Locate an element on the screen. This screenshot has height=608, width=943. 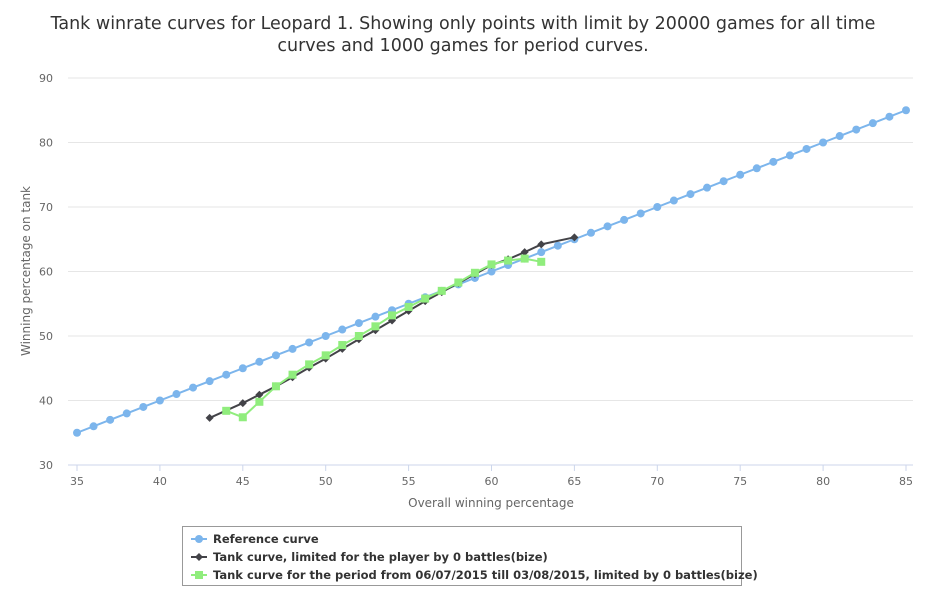
x-tick-label-35: 35 is located at coordinates (77, 481).